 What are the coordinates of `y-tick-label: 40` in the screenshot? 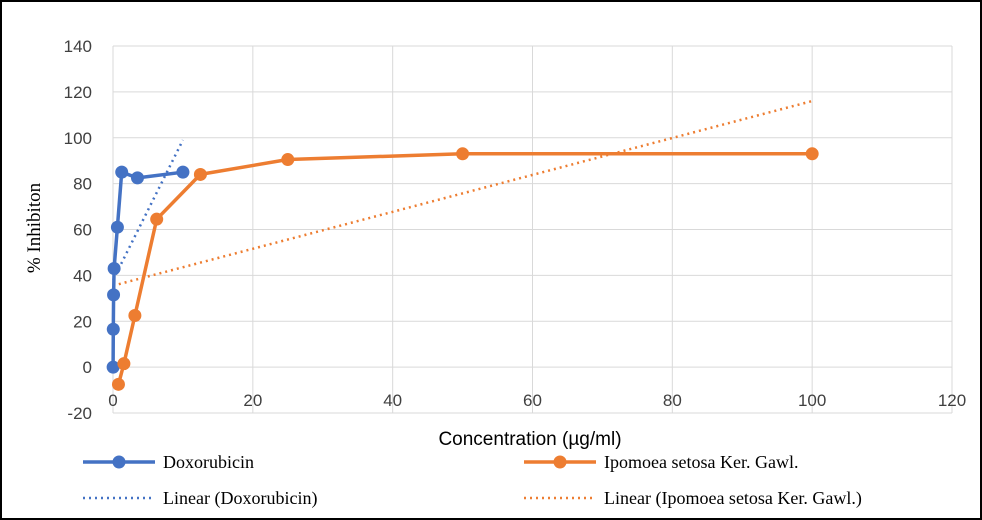 It's located at (82, 275).